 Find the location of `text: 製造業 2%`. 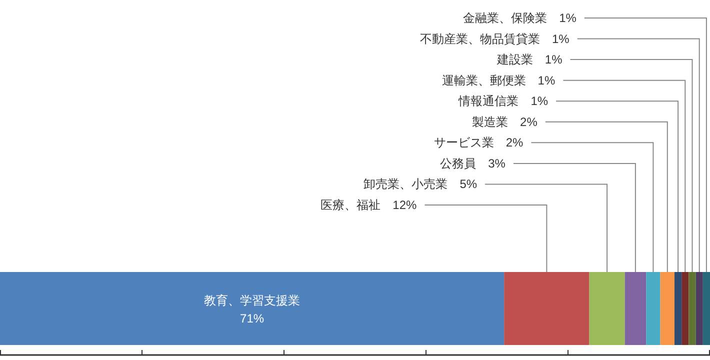

text: 製造業 2% is located at coordinates (505, 121).